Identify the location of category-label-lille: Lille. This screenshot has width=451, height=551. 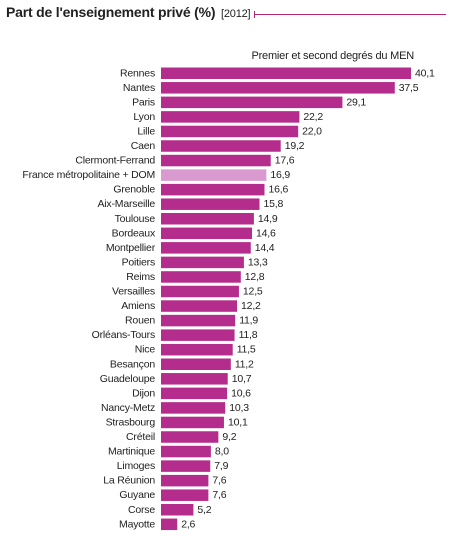
(146, 131).